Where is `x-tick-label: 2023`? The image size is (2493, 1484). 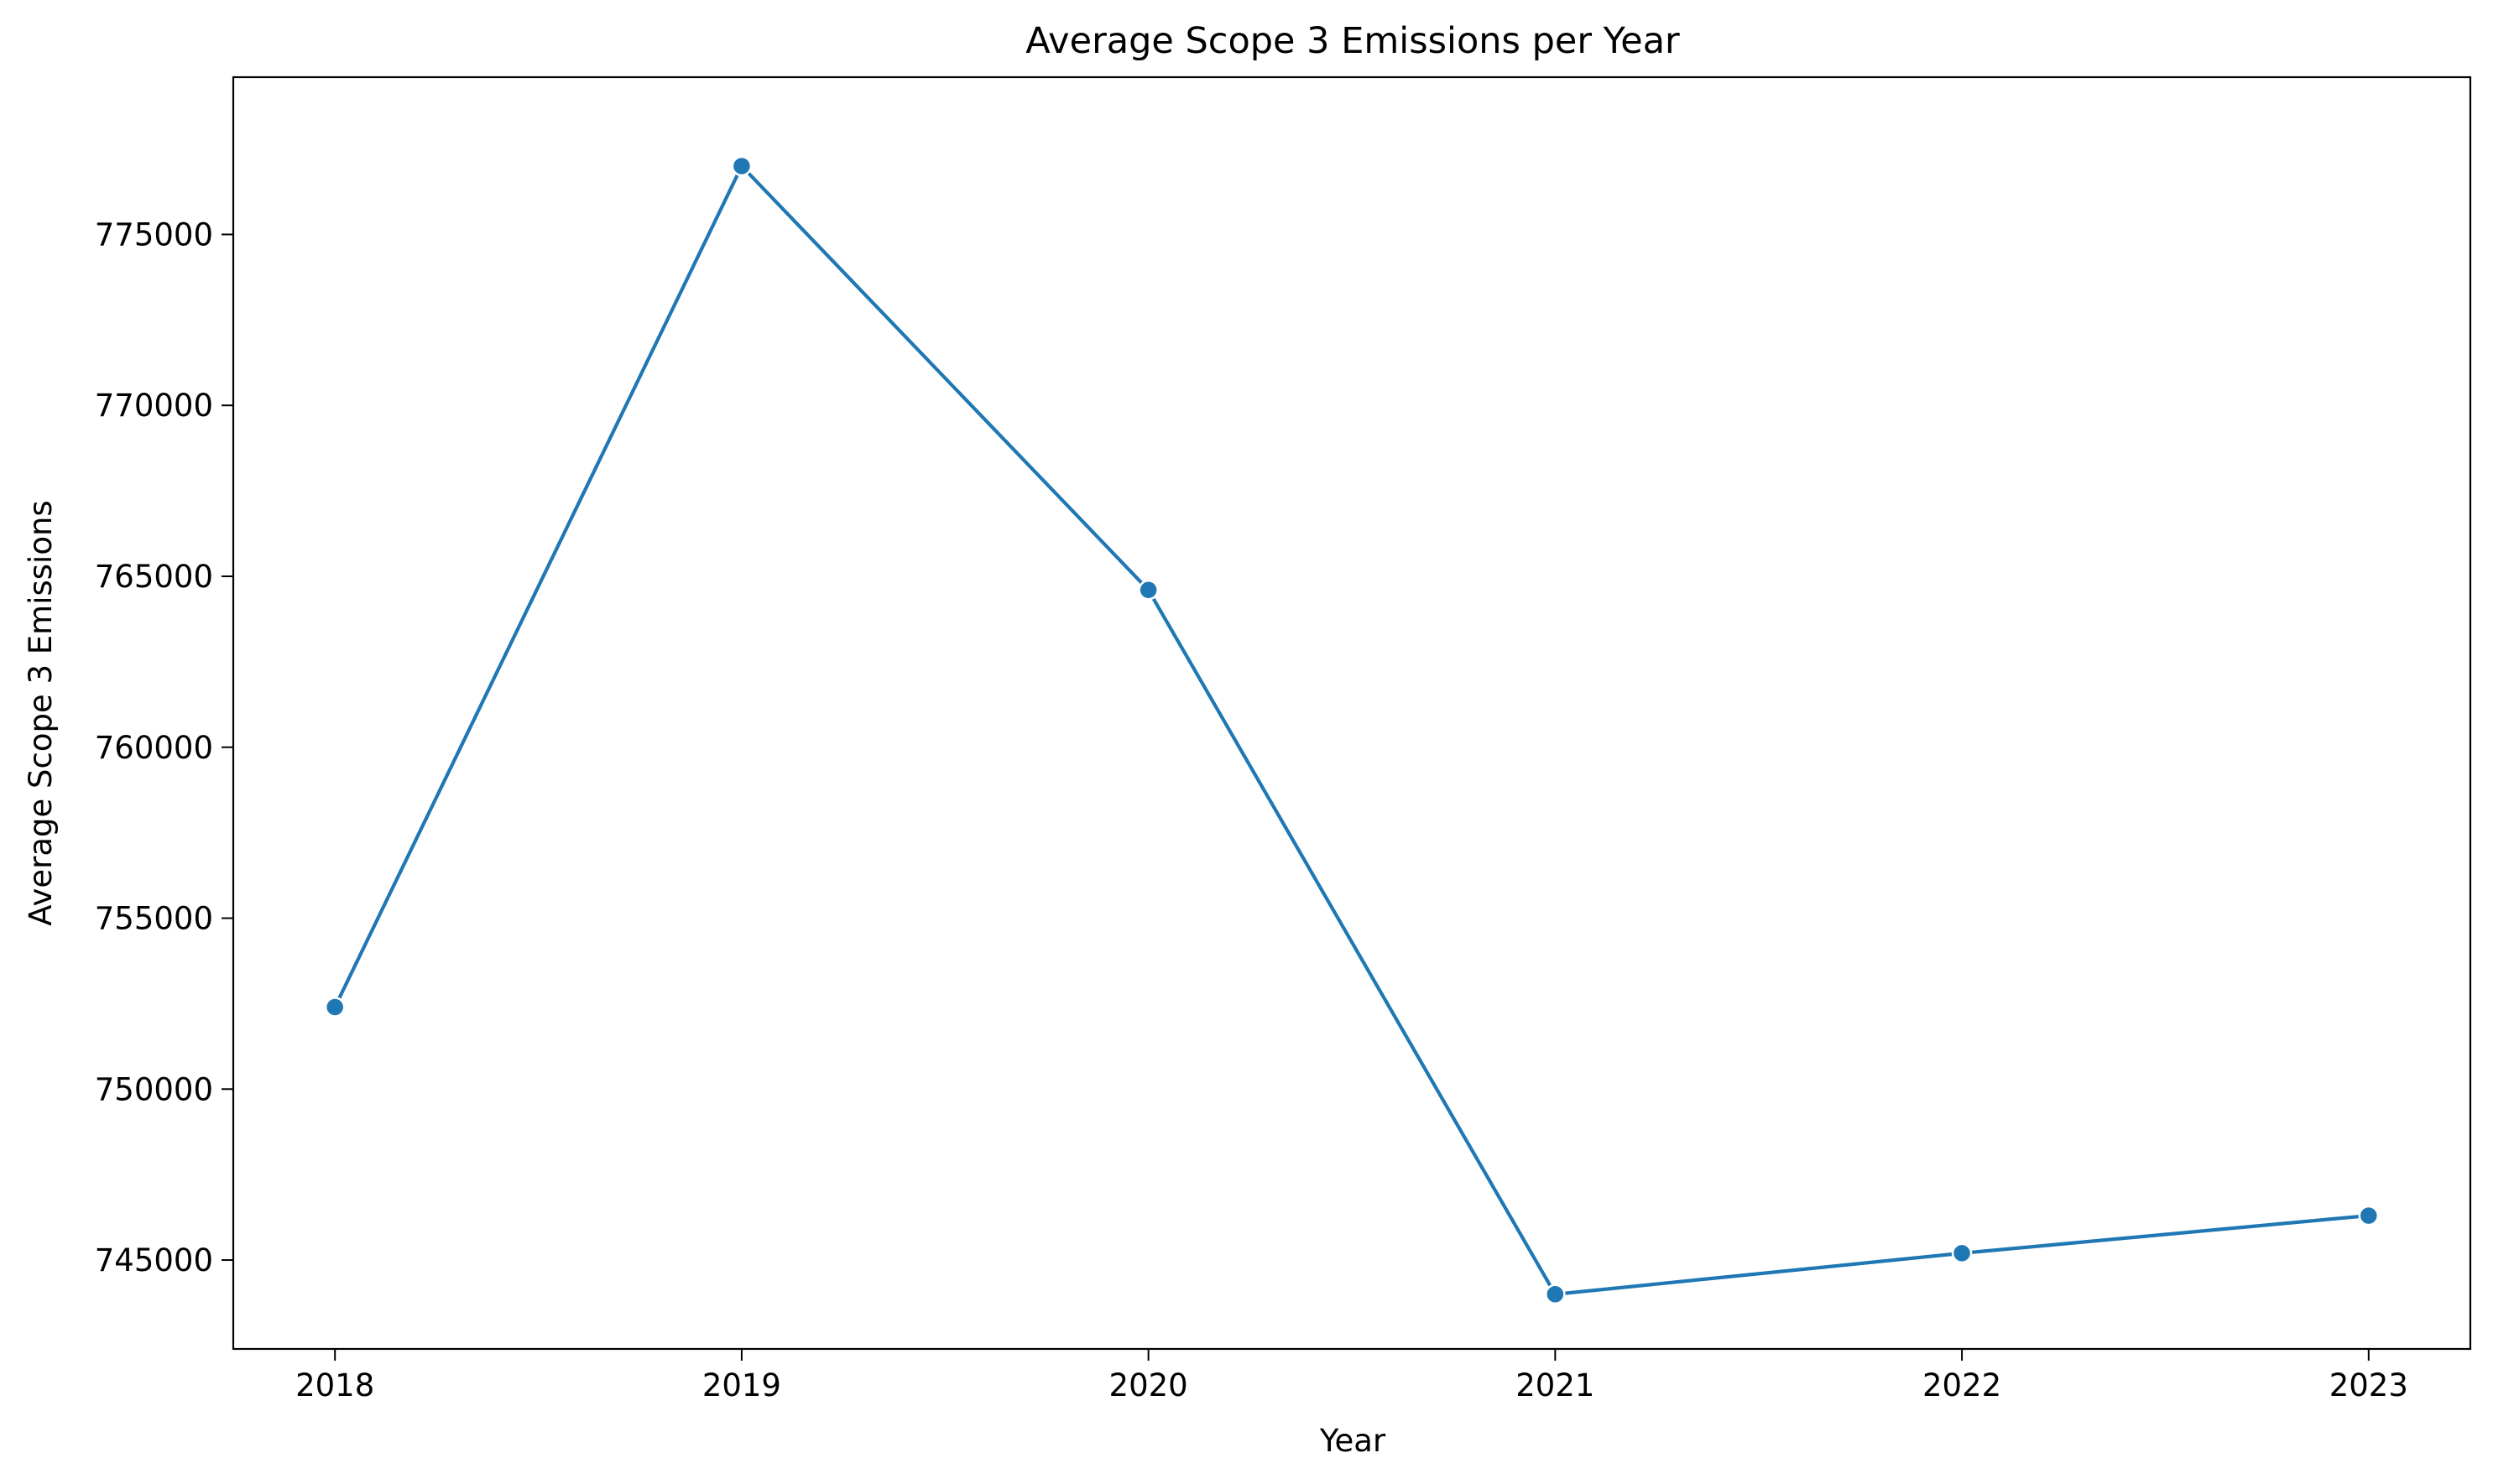 x-tick-label: 2023 is located at coordinates (2368, 1385).